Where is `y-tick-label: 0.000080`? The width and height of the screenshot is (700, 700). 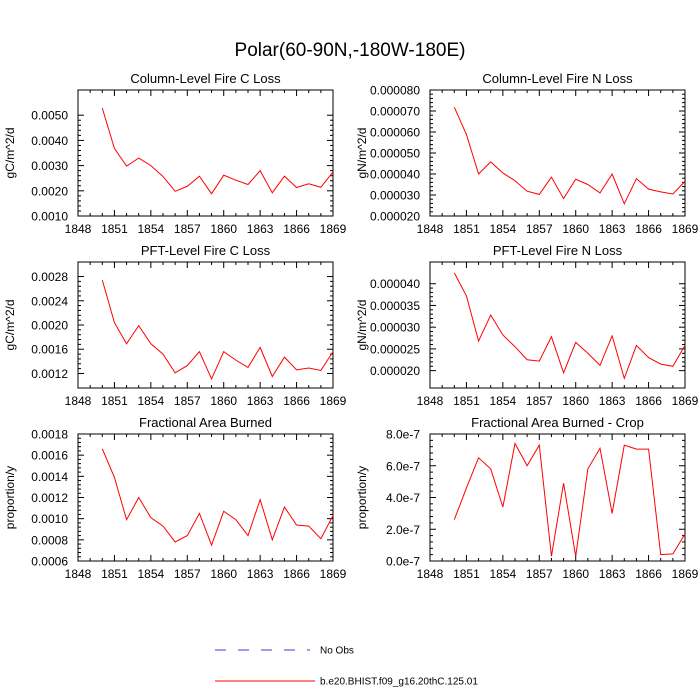
y-tick-label: 0.000080 is located at coordinates (395, 91).